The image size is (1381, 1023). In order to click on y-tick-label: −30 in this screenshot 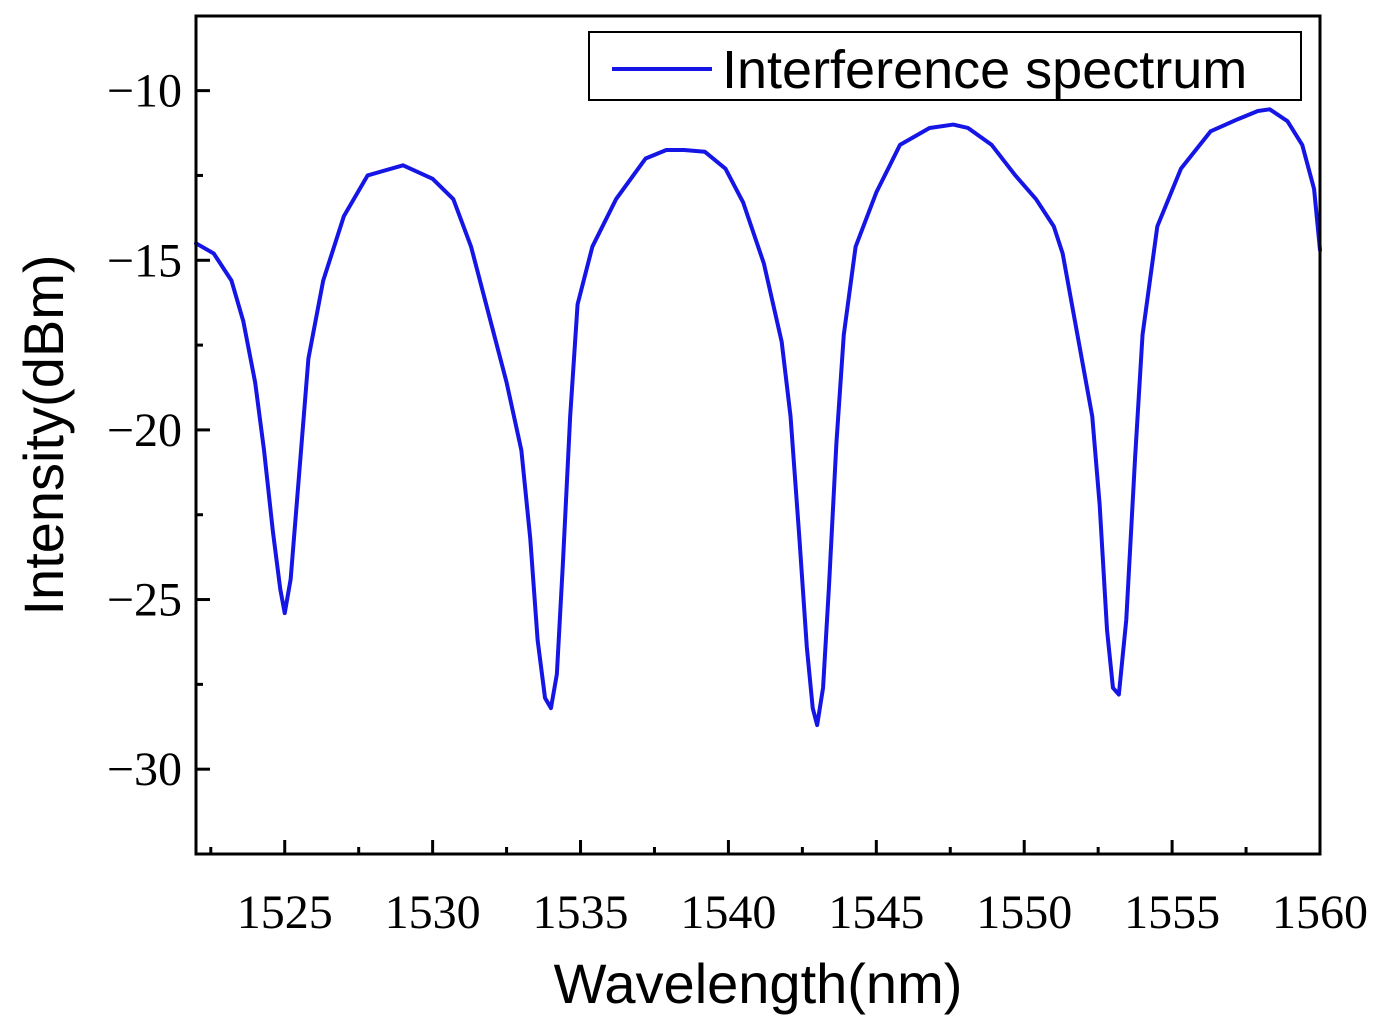, I will do `click(144, 769)`.